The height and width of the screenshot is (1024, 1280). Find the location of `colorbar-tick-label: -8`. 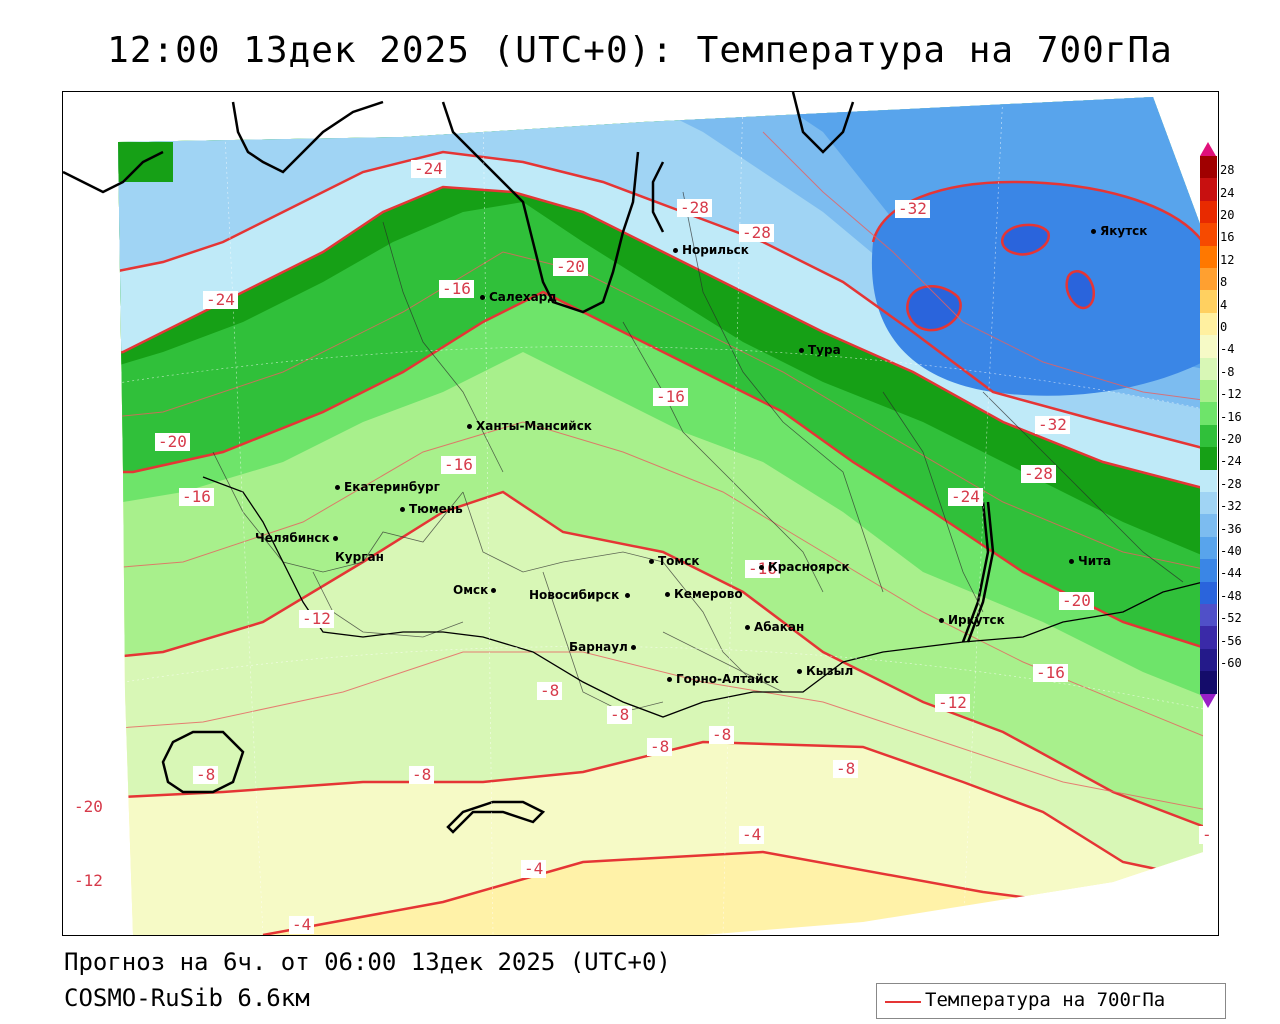

colorbar-tick-label: -8 is located at coordinates (1227, 371).